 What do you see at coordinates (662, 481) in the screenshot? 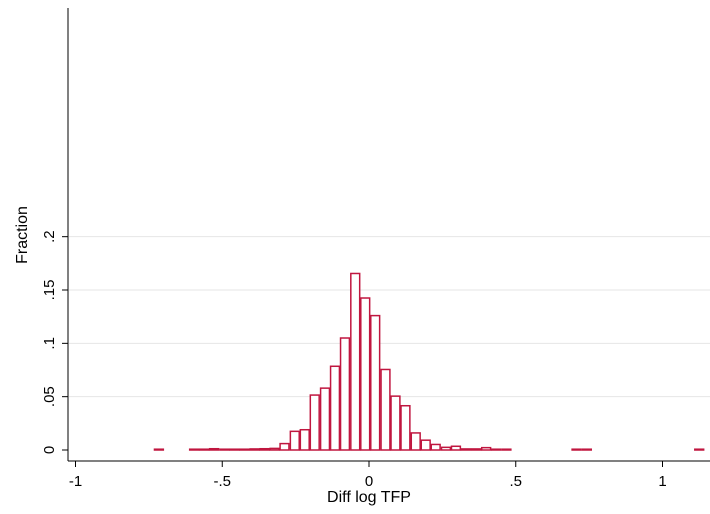
I see `x-tick-label-4: 1` at bounding box center [662, 481].